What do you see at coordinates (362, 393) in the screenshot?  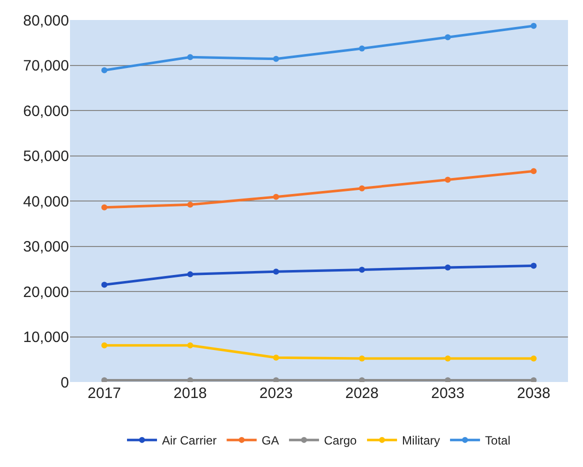 I see `x-tick-label: 2028` at bounding box center [362, 393].